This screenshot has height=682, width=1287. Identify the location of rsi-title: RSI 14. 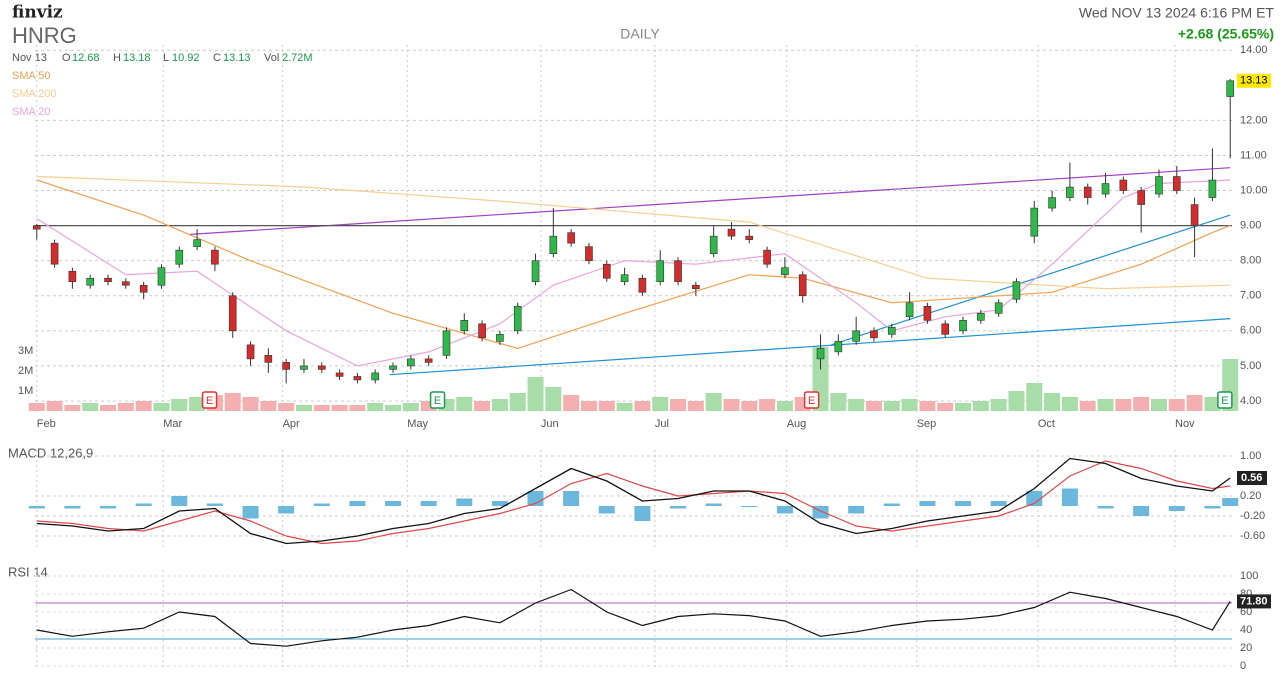
(28, 571).